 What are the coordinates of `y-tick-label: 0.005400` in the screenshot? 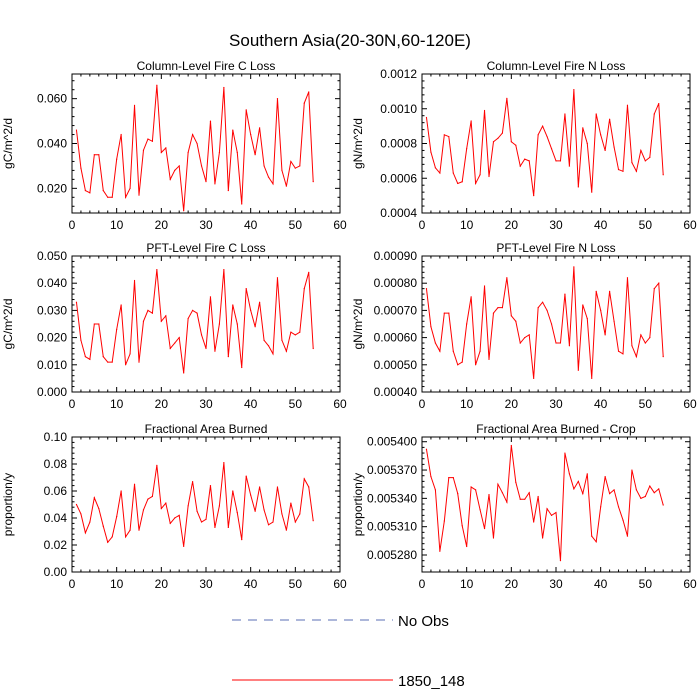 It's located at (392, 442).